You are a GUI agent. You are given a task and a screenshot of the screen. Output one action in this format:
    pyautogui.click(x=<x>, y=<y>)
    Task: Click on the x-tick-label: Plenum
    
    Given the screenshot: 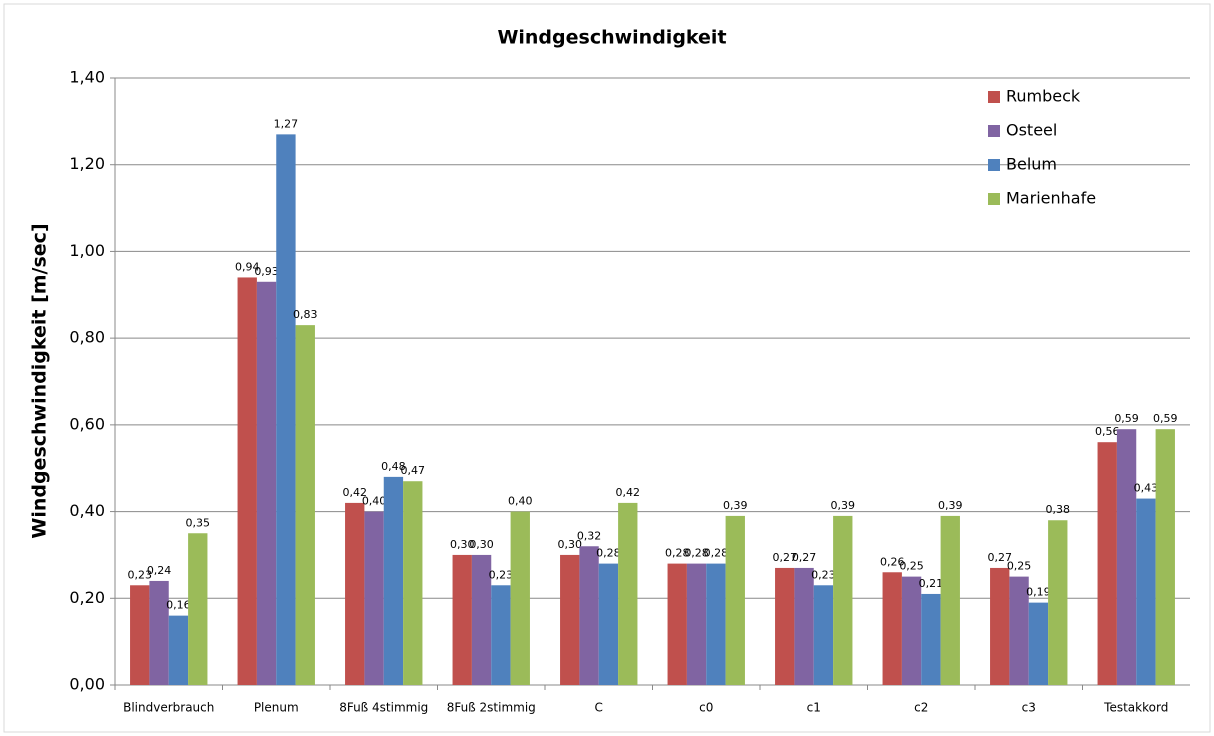 What is the action you would take?
    pyautogui.click(x=276, y=708)
    